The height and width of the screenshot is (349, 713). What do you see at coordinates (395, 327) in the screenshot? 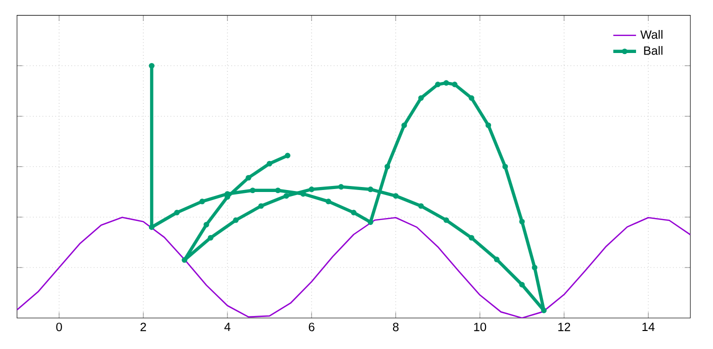
I see `x-tick-label: 8` at bounding box center [395, 327].